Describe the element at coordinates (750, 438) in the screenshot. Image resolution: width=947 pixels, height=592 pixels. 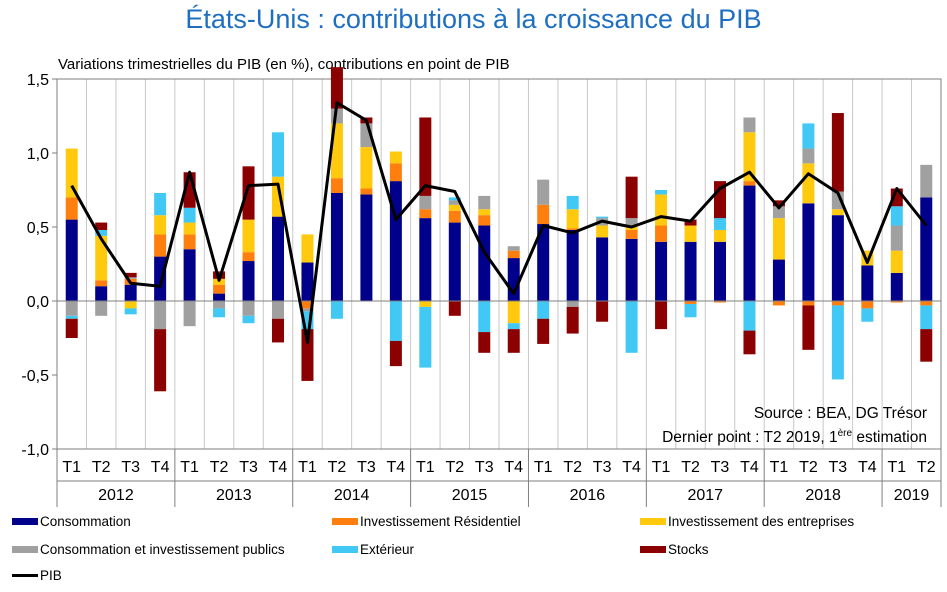
I see `last-point-prefix: Dernier point : T2 2019, 1` at that location.